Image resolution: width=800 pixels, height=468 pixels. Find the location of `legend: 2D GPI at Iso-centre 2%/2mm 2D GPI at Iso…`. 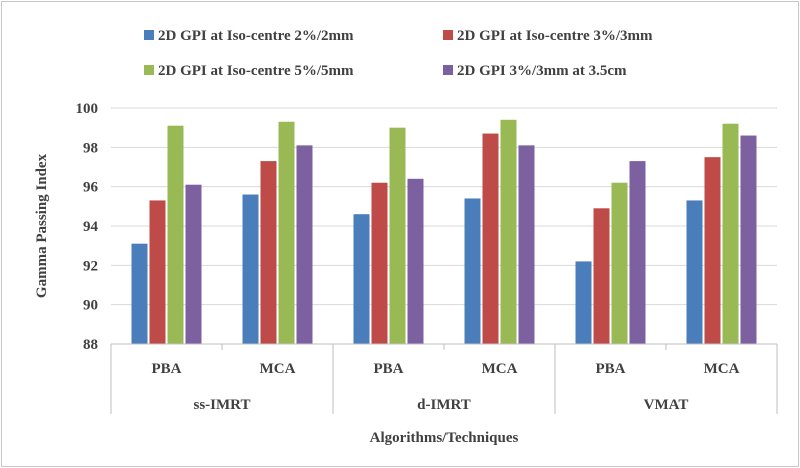

legend: 2D GPI at Iso-centre 2%/2mm 2D GPI at Iso… is located at coordinates (398, 53).